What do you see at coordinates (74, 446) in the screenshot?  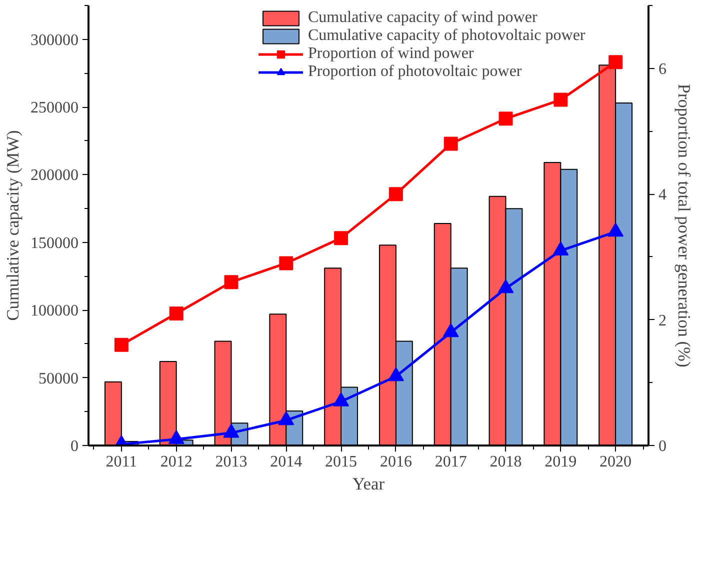 I see `y-tick-label: 0` at bounding box center [74, 446].